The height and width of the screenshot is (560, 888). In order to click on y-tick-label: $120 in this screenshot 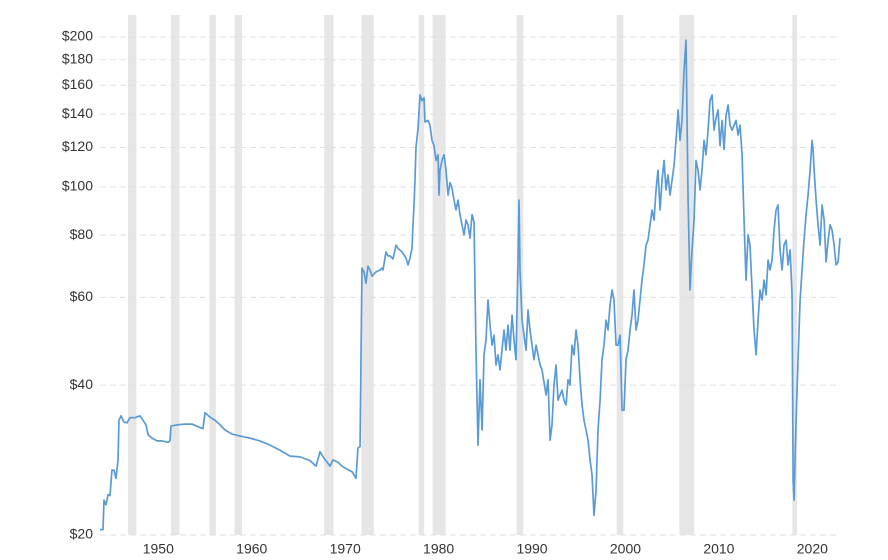, I will do `click(77, 146)`.